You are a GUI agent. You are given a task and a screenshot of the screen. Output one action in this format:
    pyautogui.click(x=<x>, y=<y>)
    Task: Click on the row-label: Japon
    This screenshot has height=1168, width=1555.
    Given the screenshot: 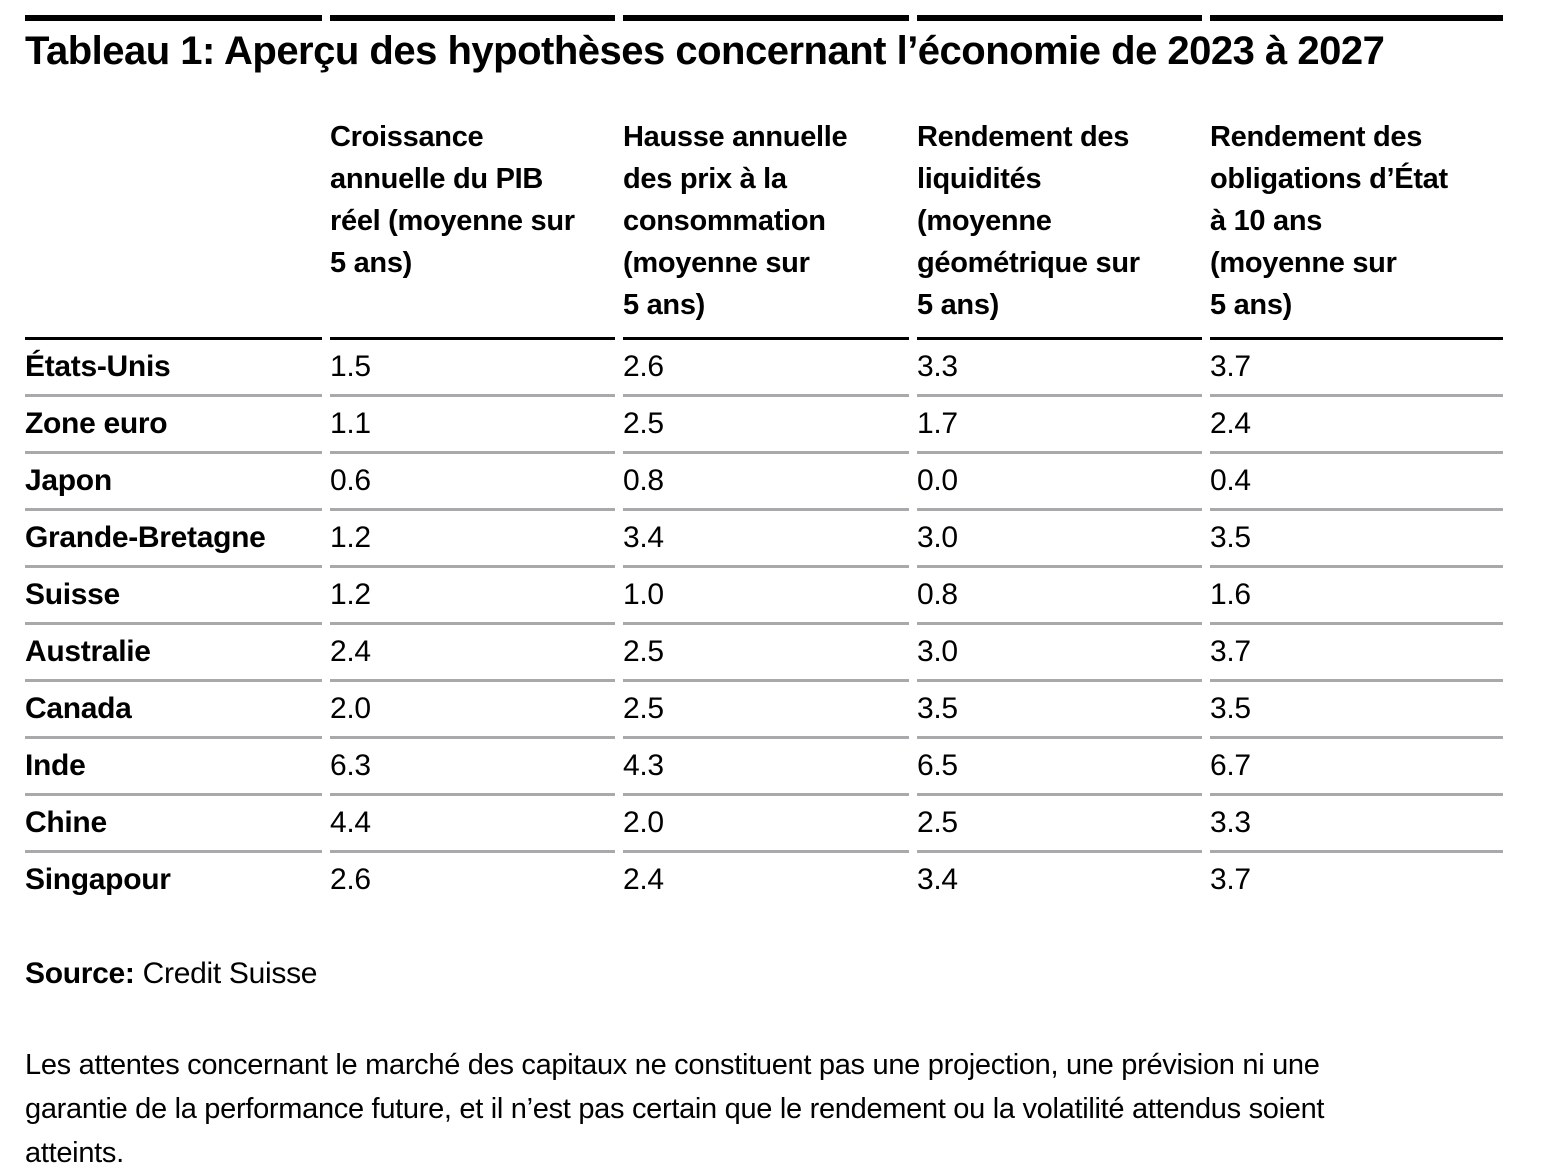 What is the action you would take?
    pyautogui.click(x=173, y=482)
    